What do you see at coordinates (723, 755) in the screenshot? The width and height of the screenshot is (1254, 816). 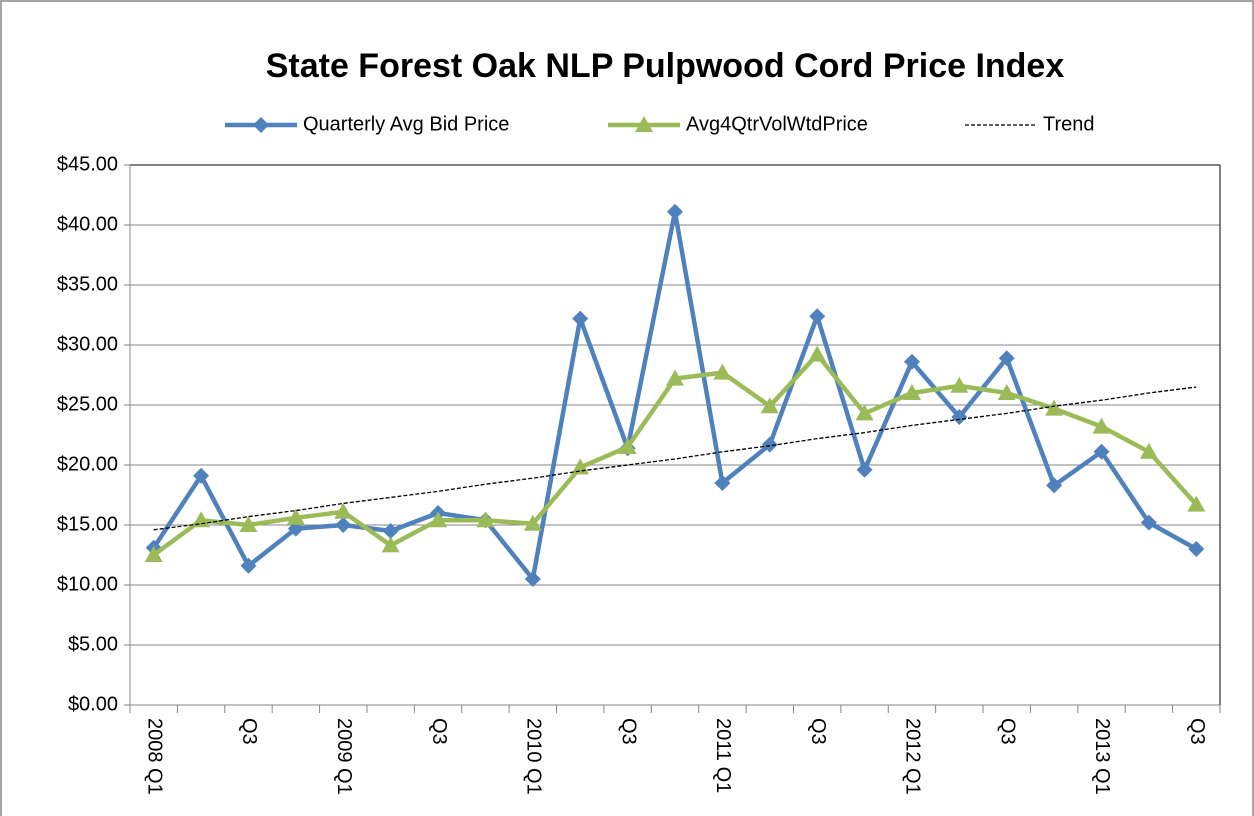 I see `x-tick-label: 2011 Q1` at bounding box center [723, 755].